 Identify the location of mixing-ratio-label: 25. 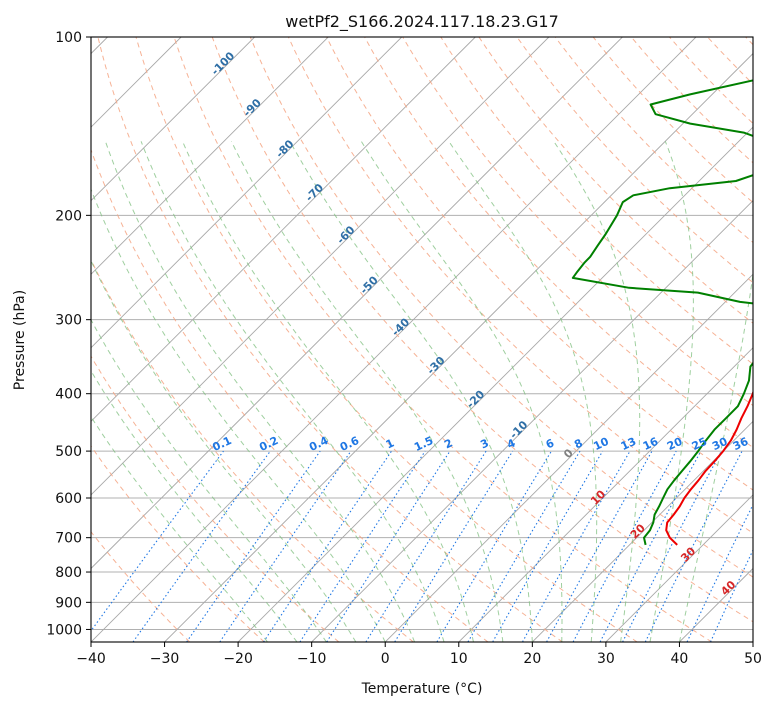
(699, 444).